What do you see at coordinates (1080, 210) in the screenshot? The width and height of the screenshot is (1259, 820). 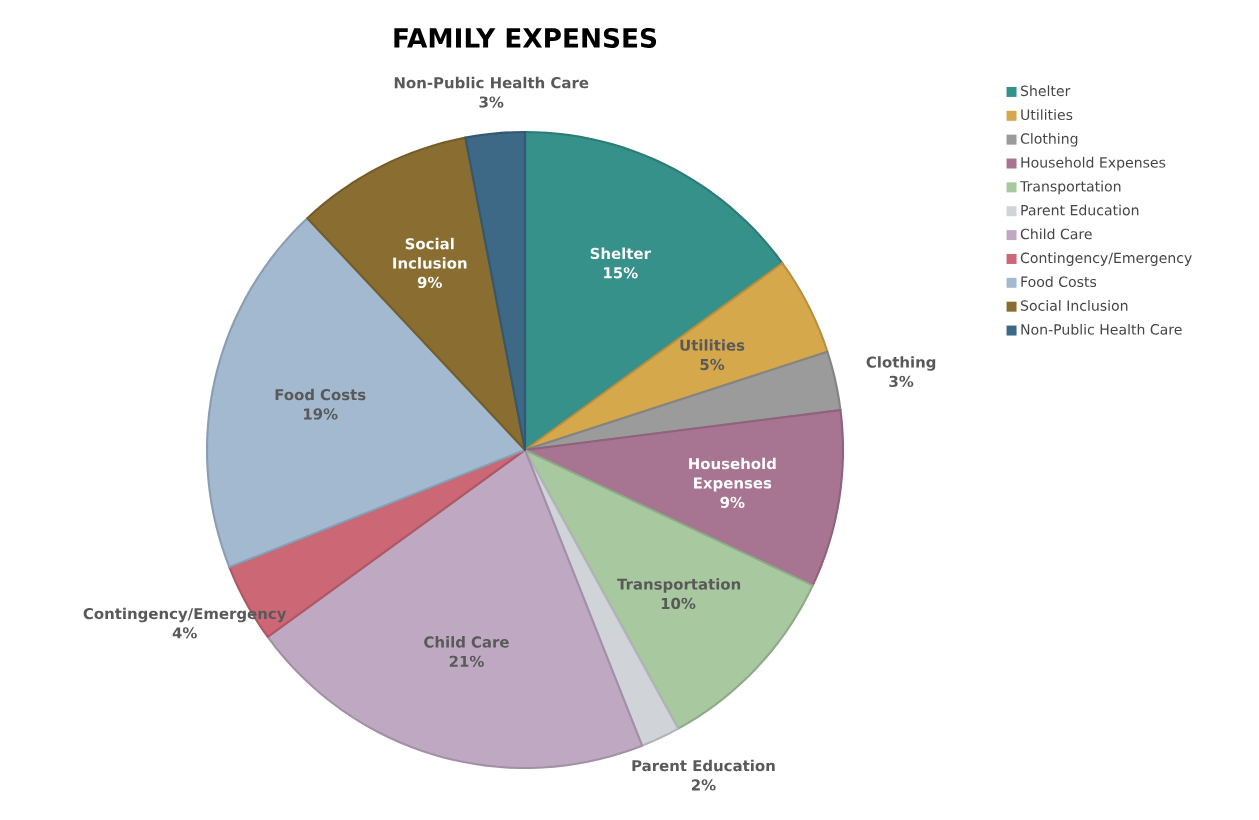 I see `legend-label: Parent Education` at bounding box center [1080, 210].